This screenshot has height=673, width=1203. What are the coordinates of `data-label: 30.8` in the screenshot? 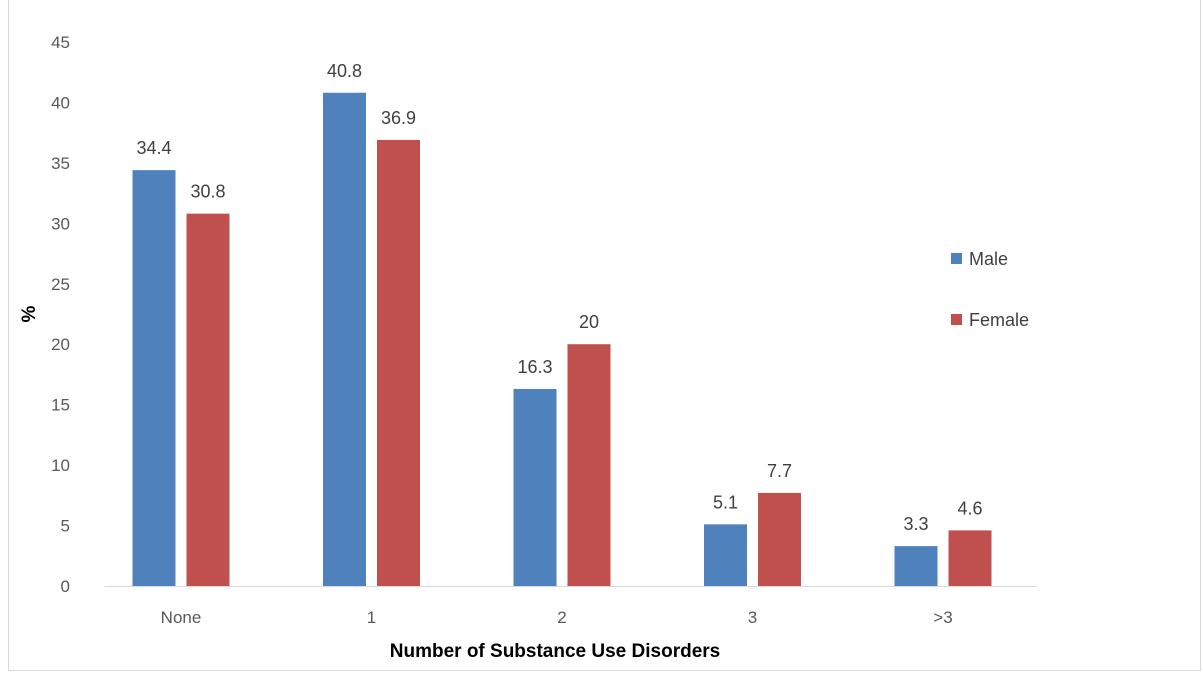 It's located at (207, 192).